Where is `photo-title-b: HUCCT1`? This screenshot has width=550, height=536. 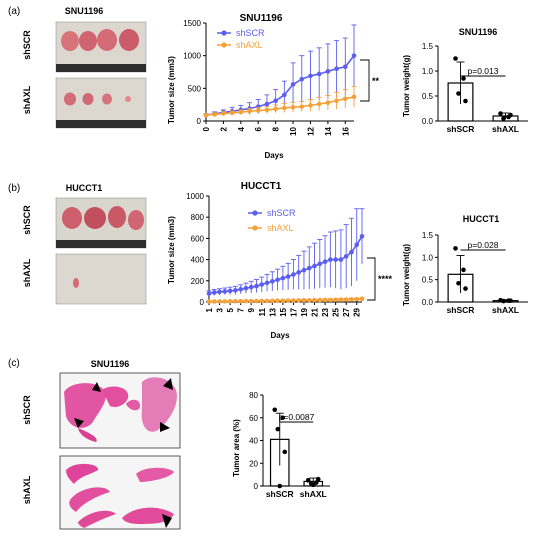
photo-title-b: HUCCT1 is located at coordinates (84, 188).